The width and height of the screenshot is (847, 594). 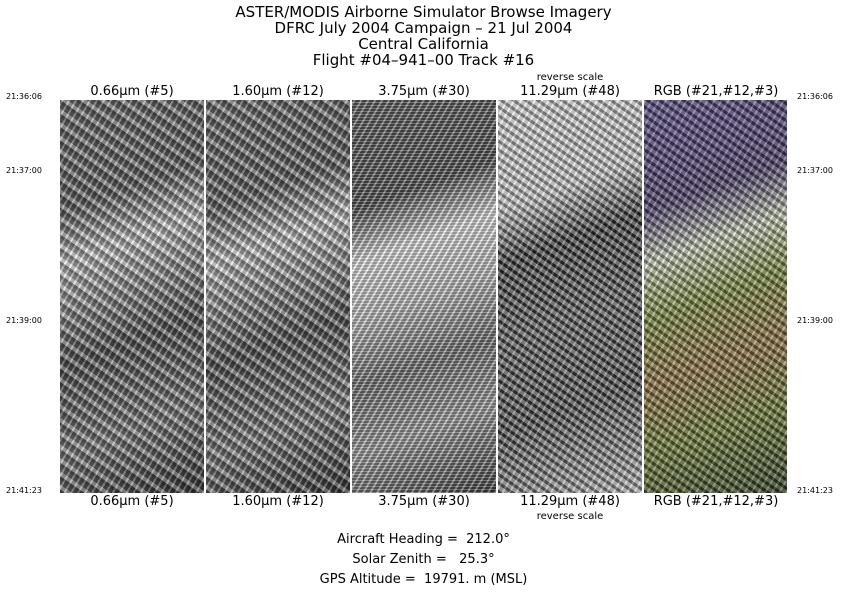 I want to click on image-panel-3-75um, so click(x=424, y=296).